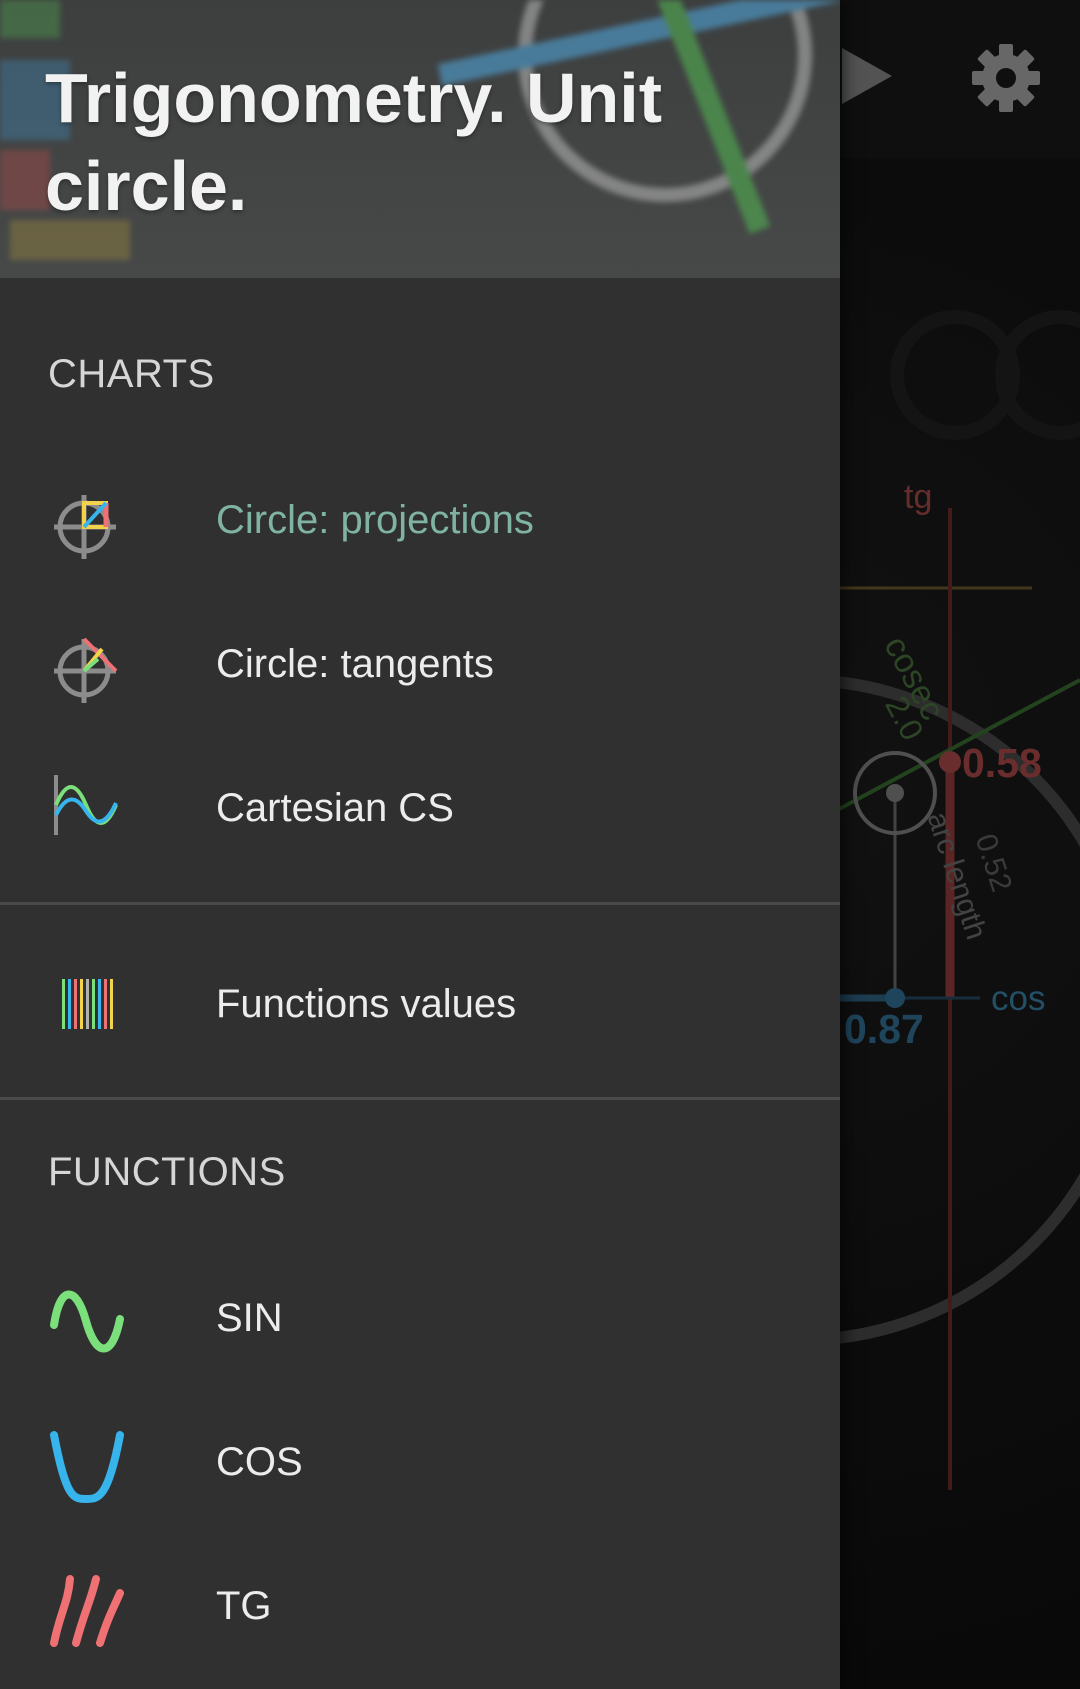 This screenshot has width=1080, height=1689. Describe the element at coordinates (87, 1611) in the screenshot. I see `tangent-curves-icon` at that location.